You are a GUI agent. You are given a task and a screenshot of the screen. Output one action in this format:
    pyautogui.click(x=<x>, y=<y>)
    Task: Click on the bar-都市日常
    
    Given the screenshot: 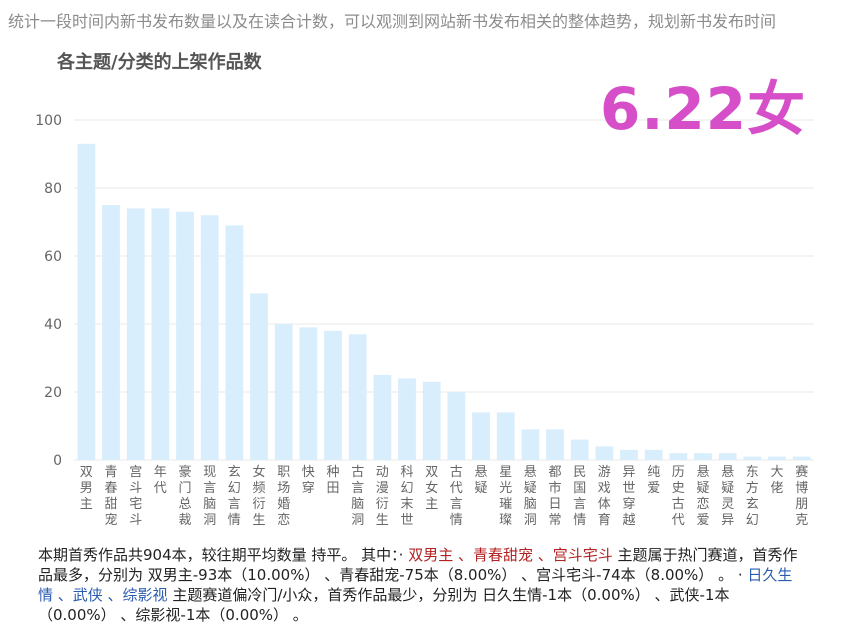 What is the action you would take?
    pyautogui.click(x=555, y=444)
    